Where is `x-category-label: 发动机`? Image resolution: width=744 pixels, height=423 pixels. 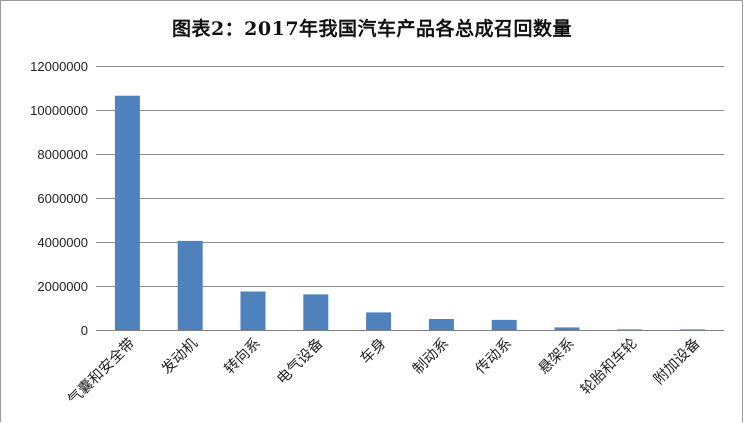
x-category-label: 发动机 is located at coordinates (179, 355).